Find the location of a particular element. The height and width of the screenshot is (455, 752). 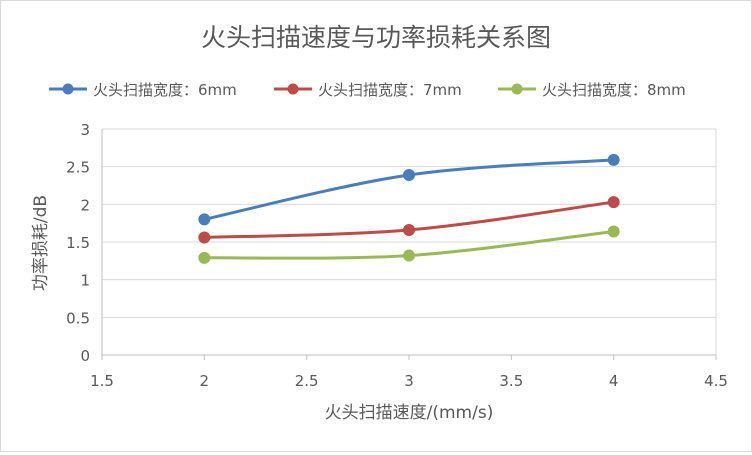

x-tick-label: 4 is located at coordinates (614, 381).